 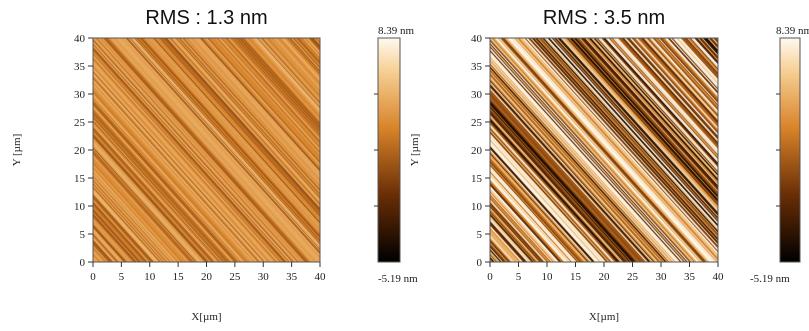 What do you see at coordinates (477, 151) in the screenshot?
I see `y-tick-label: 20` at bounding box center [477, 151].